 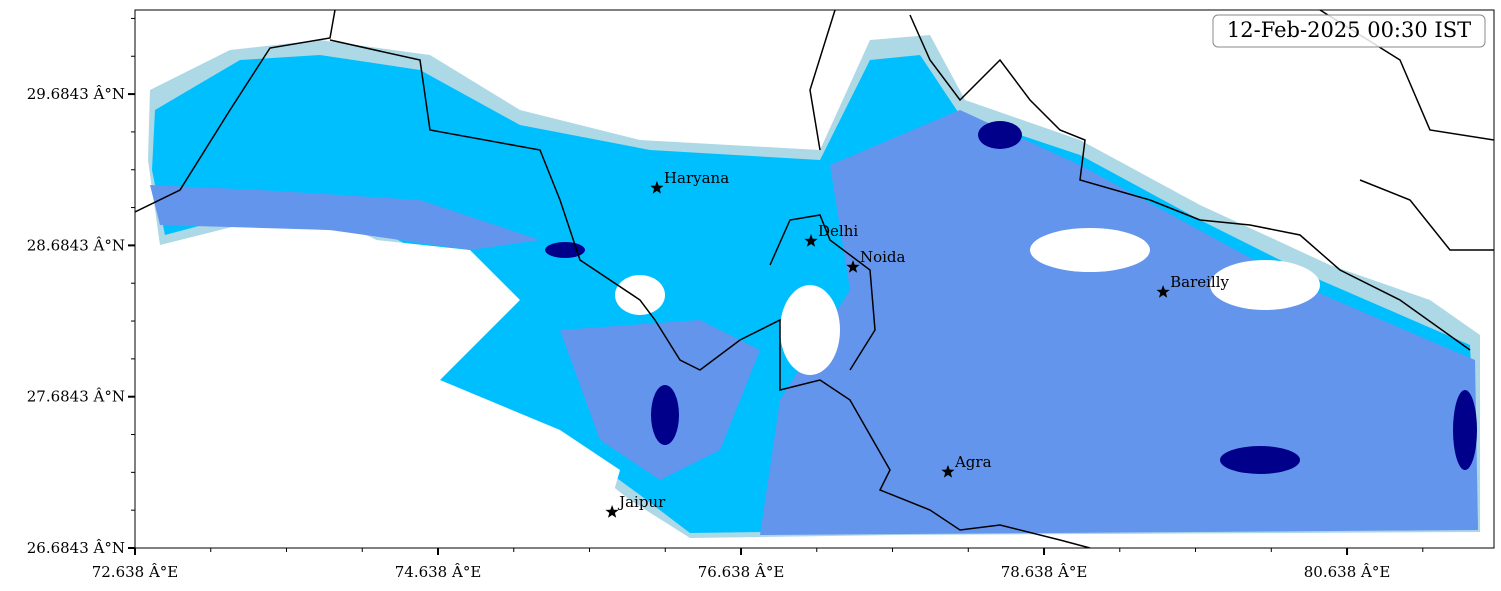 What do you see at coordinates (1044, 572) in the screenshot?
I see `x-tick-label: 78.638 Â°E` at bounding box center [1044, 572].